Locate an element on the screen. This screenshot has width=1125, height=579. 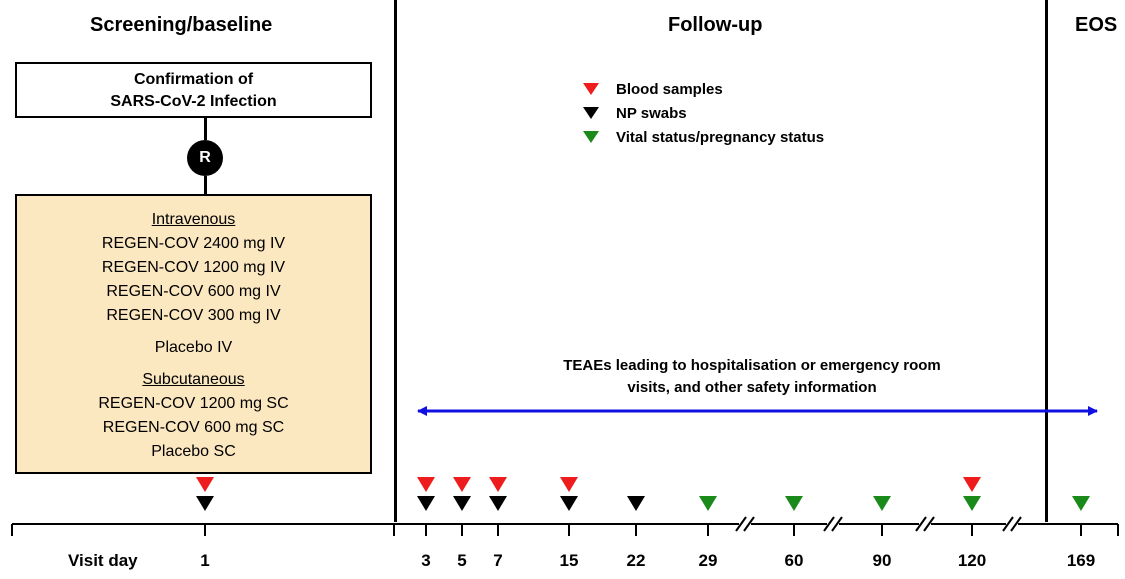
placebo-iv: Placebo IV is located at coordinates (193, 347).